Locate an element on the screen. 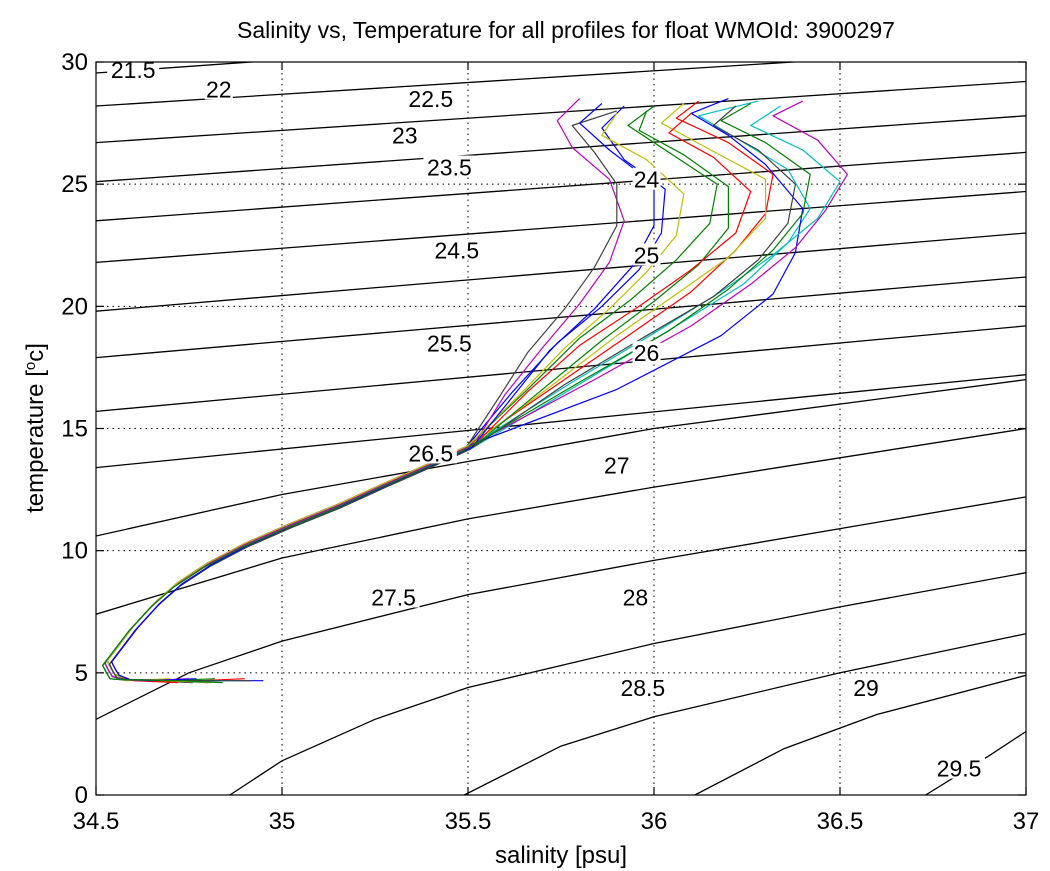 The image size is (1050, 871). contour-label: 22.5 is located at coordinates (430, 99).